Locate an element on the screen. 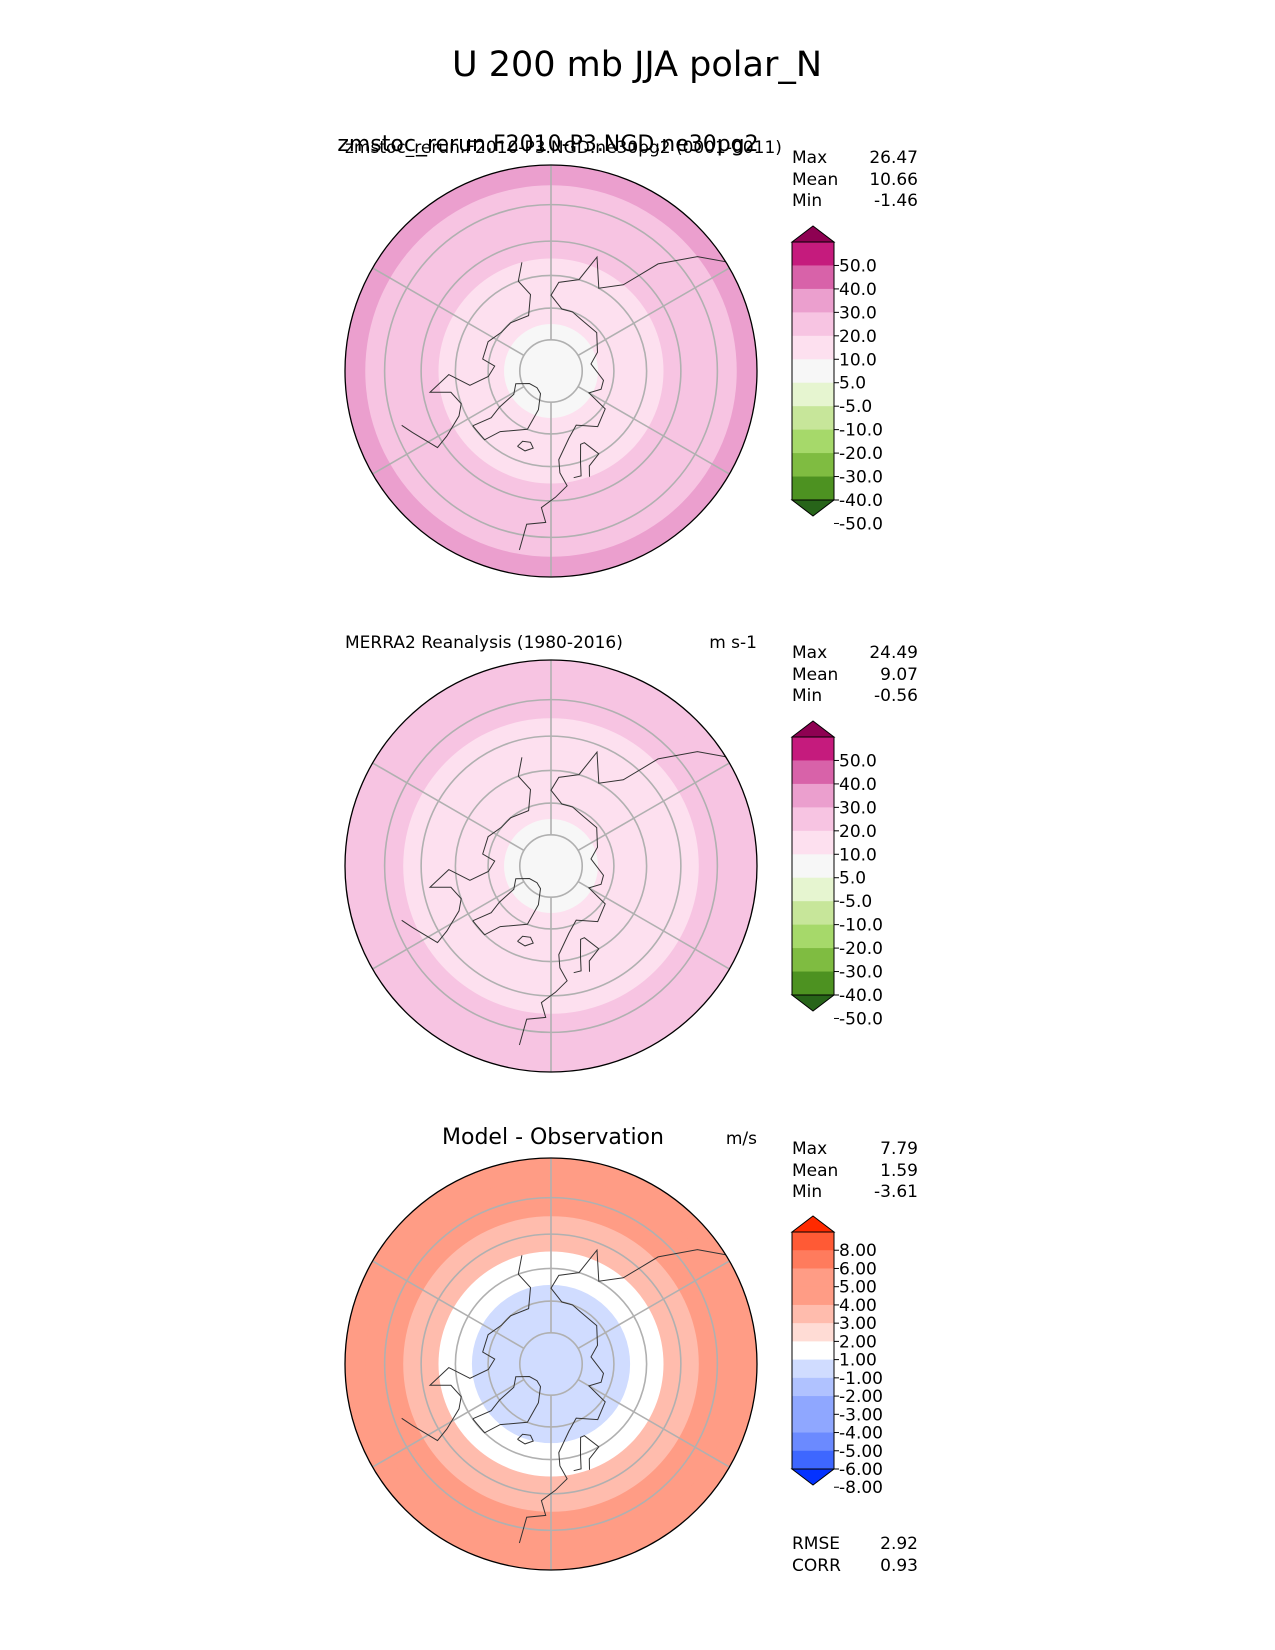  polar-map-diff is located at coordinates (551, 1364).